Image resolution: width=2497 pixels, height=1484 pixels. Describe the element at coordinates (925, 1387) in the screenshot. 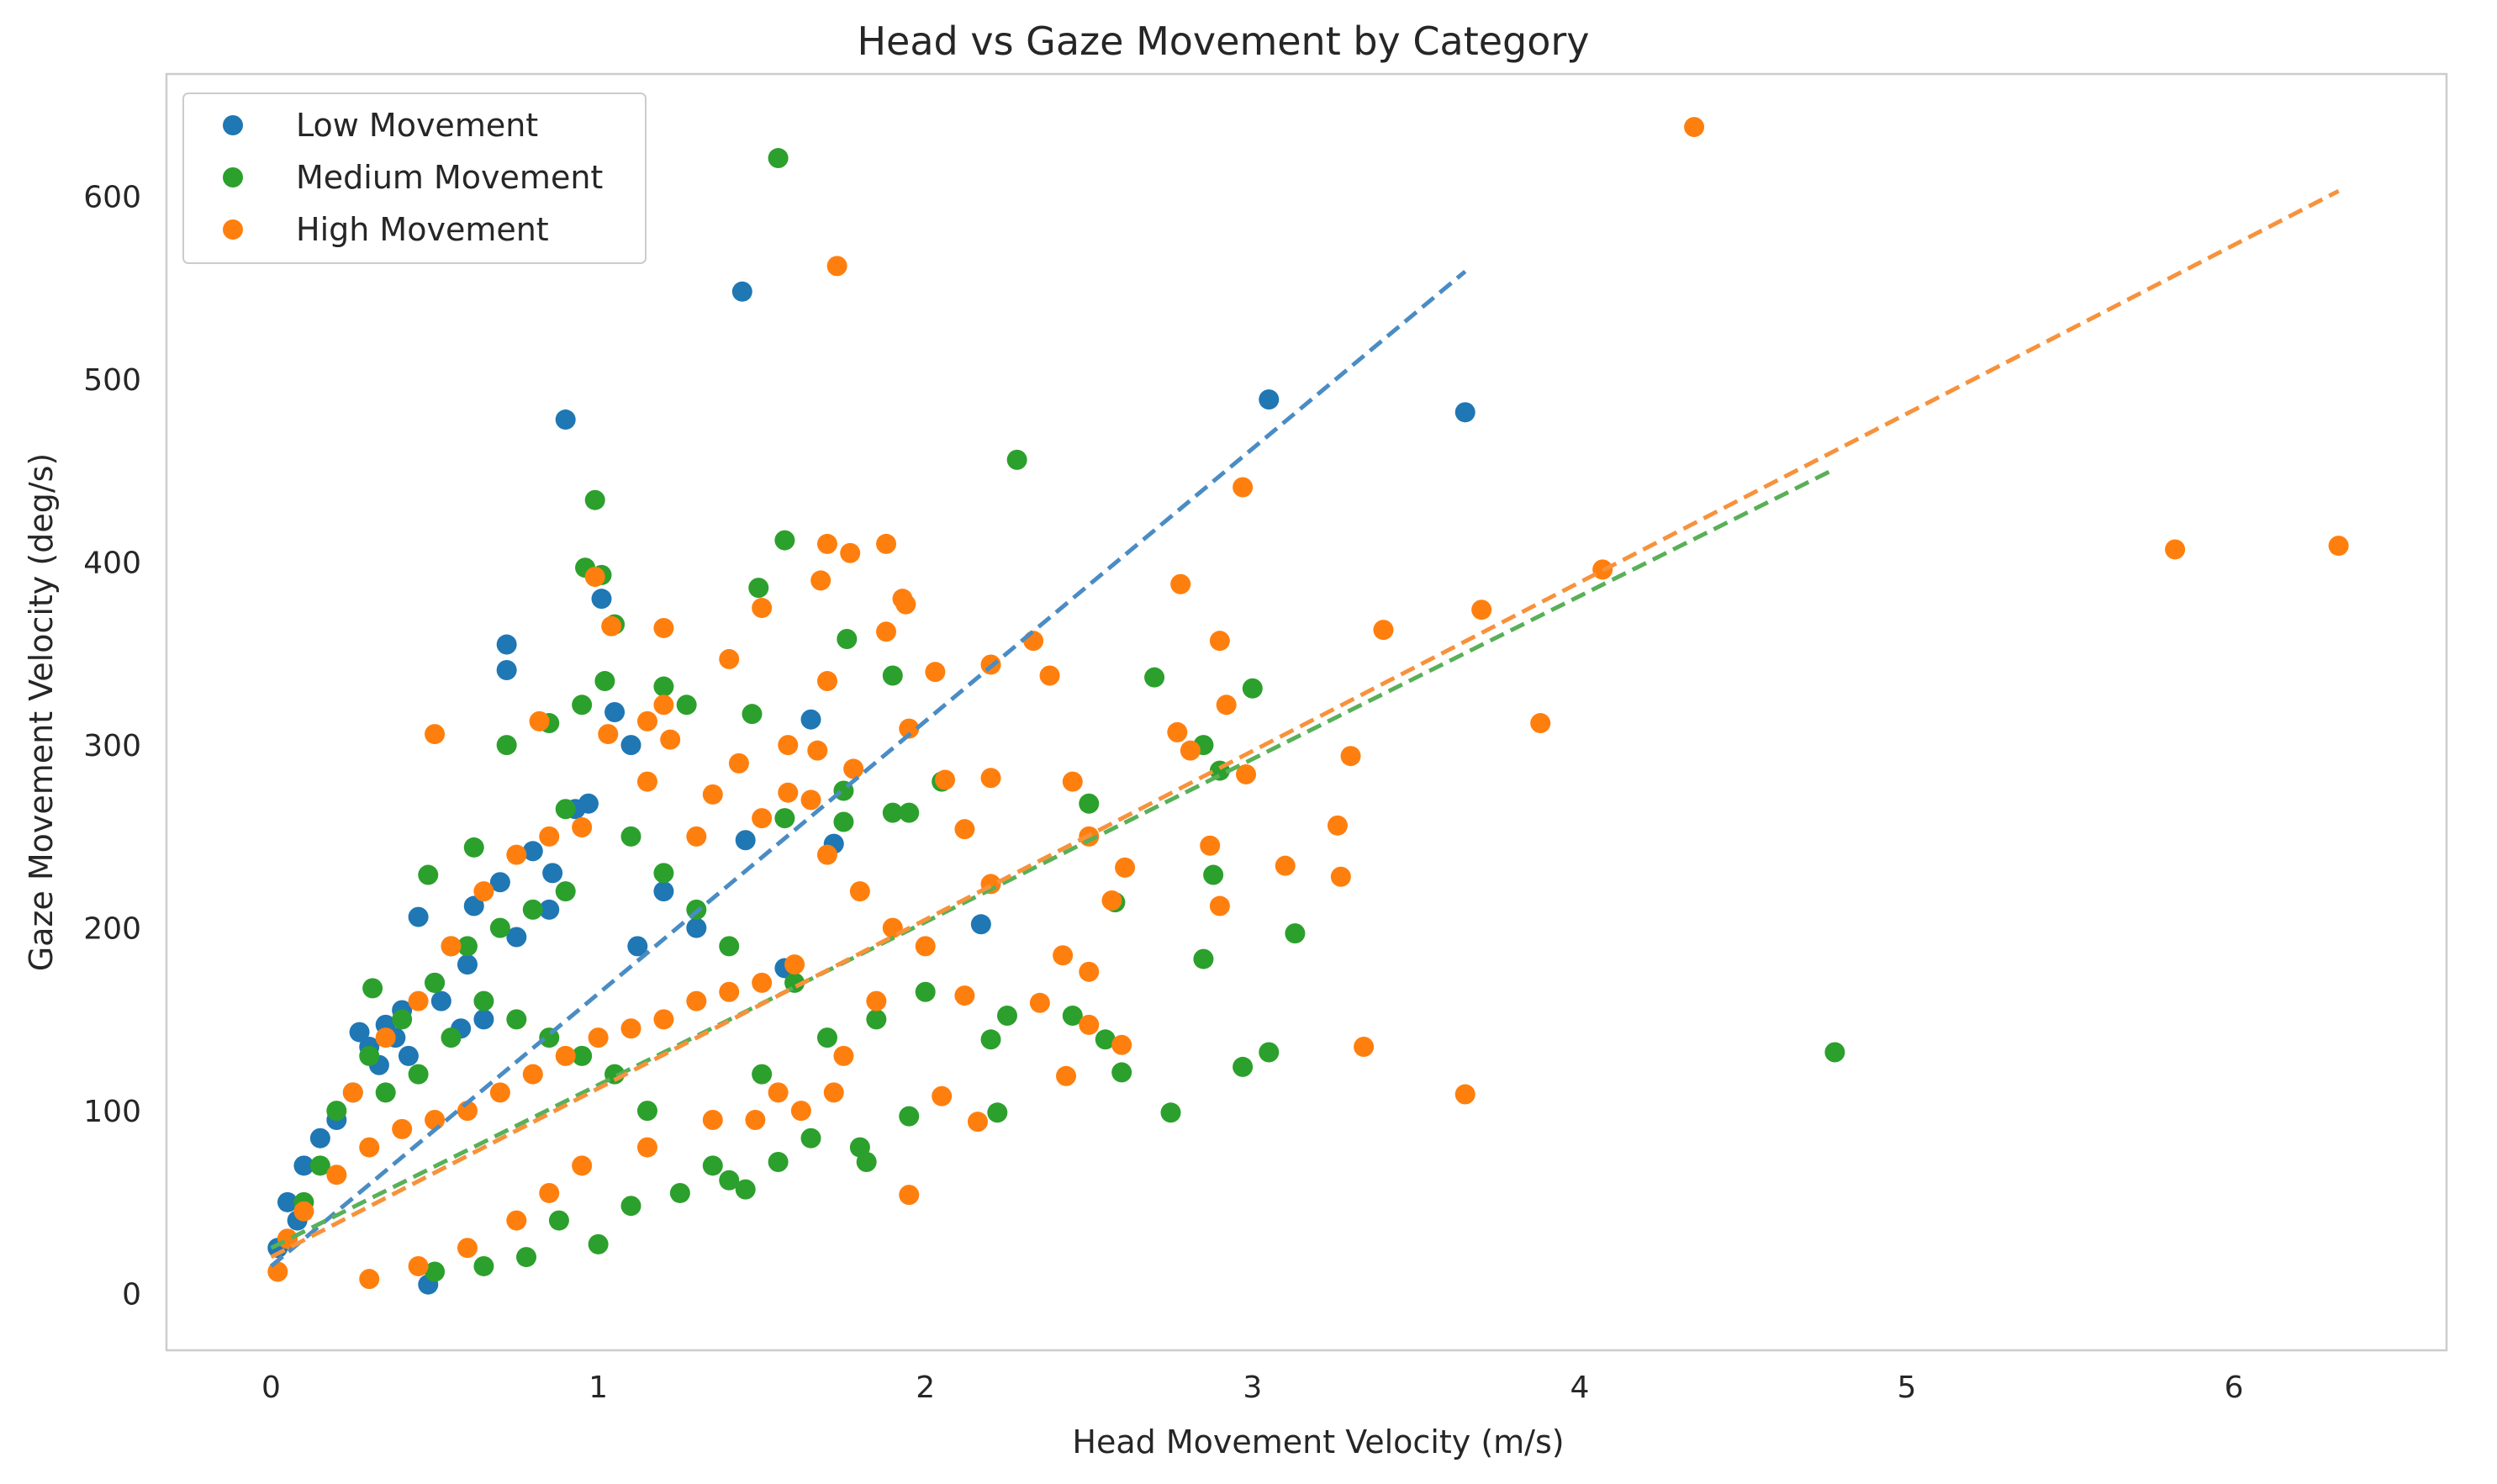

I see `x-tick-label: 2` at that location.